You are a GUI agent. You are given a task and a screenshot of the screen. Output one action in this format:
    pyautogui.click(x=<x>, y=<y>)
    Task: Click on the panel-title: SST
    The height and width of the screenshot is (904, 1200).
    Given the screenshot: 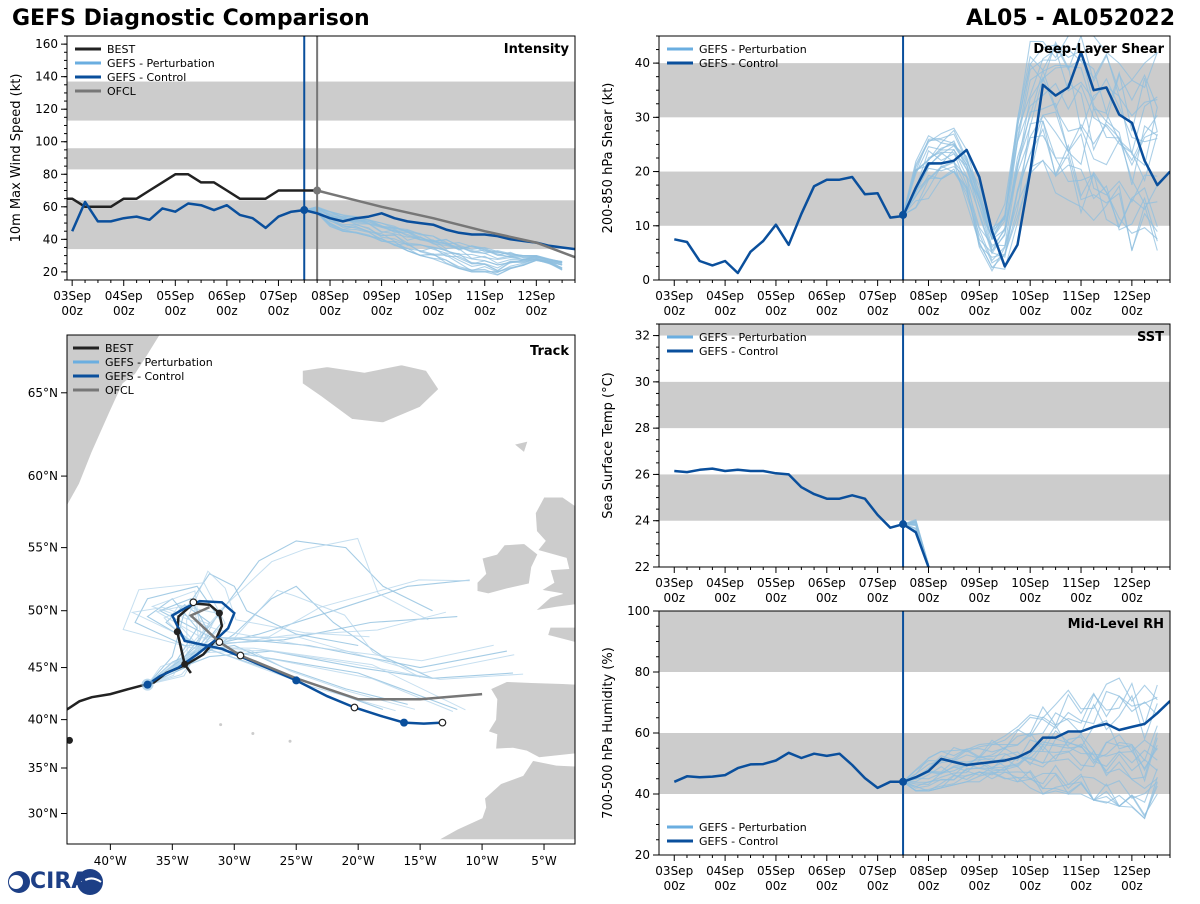 What is the action you would take?
    pyautogui.click(x=1150, y=337)
    